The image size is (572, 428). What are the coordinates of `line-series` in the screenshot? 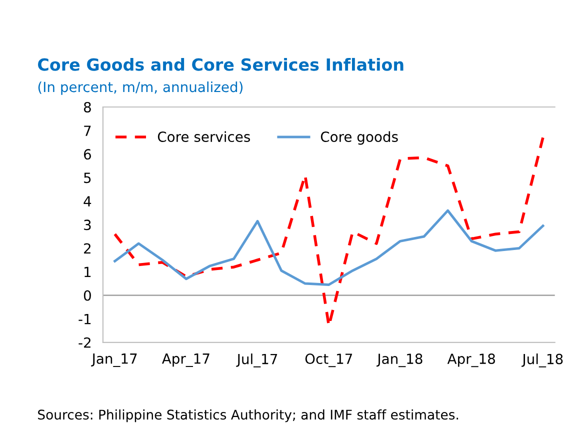 It's located at (329, 247).